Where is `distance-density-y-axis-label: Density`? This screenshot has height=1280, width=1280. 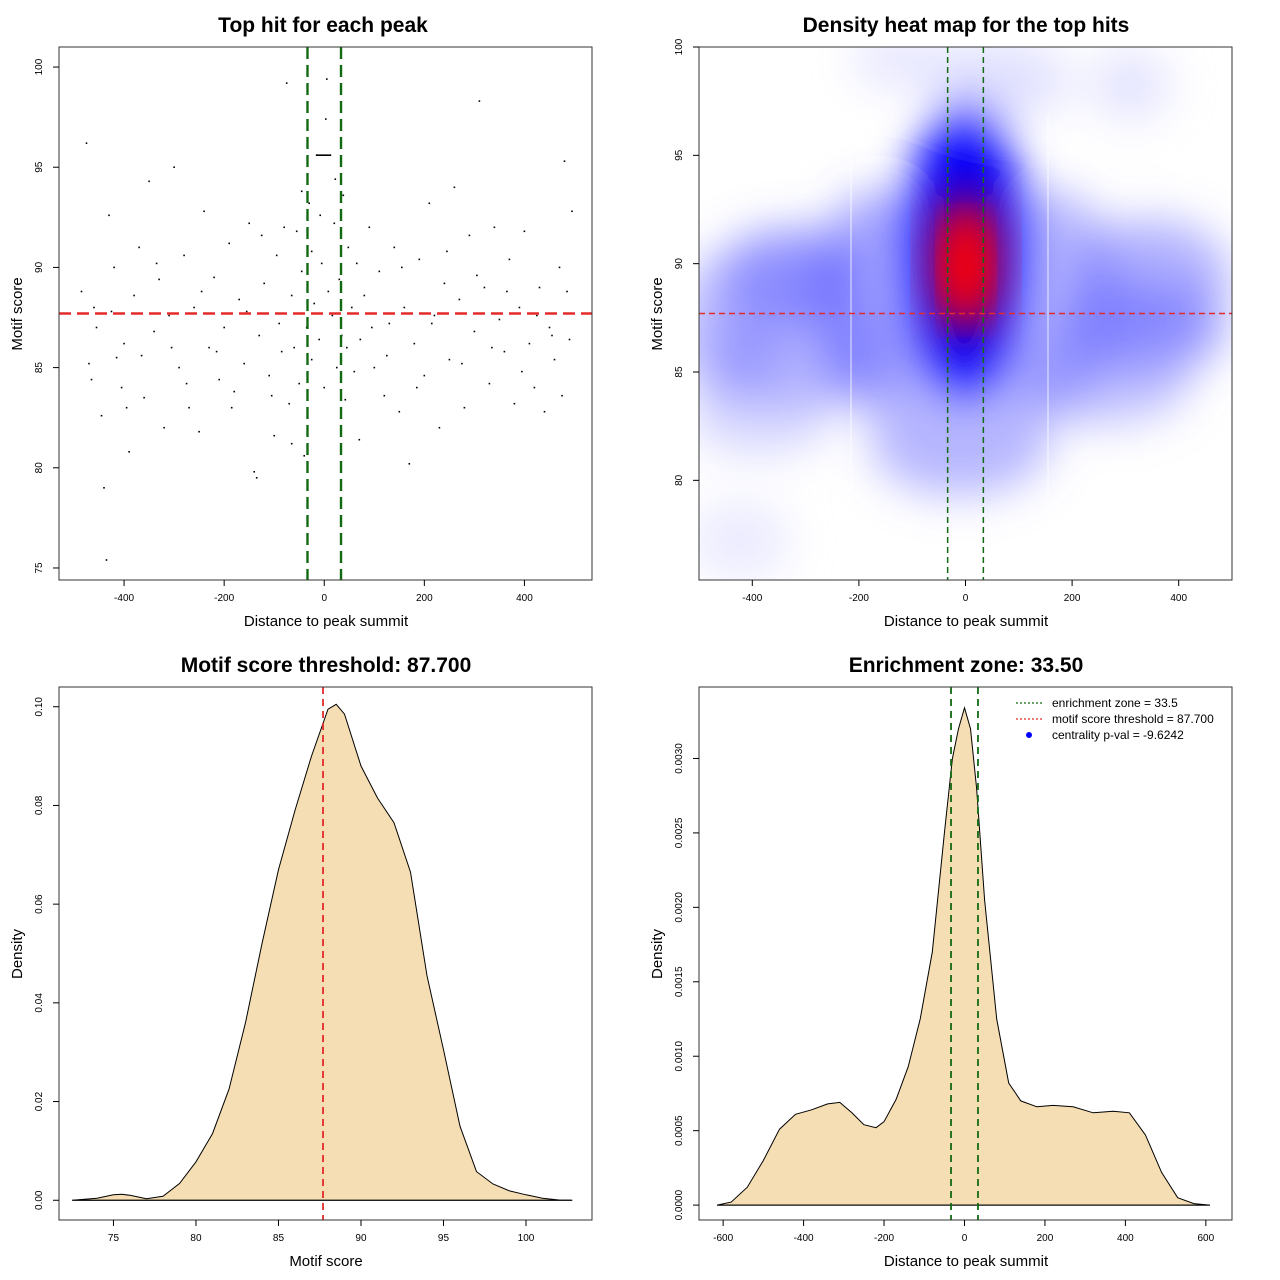
distance-density-y-axis-label: Density is located at coordinates (657, 953).